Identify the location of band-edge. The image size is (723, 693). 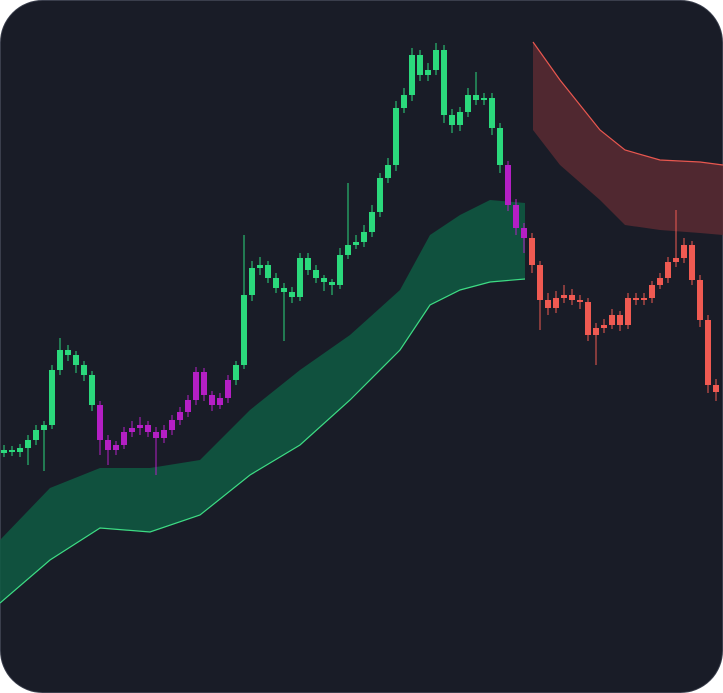
(627, 103).